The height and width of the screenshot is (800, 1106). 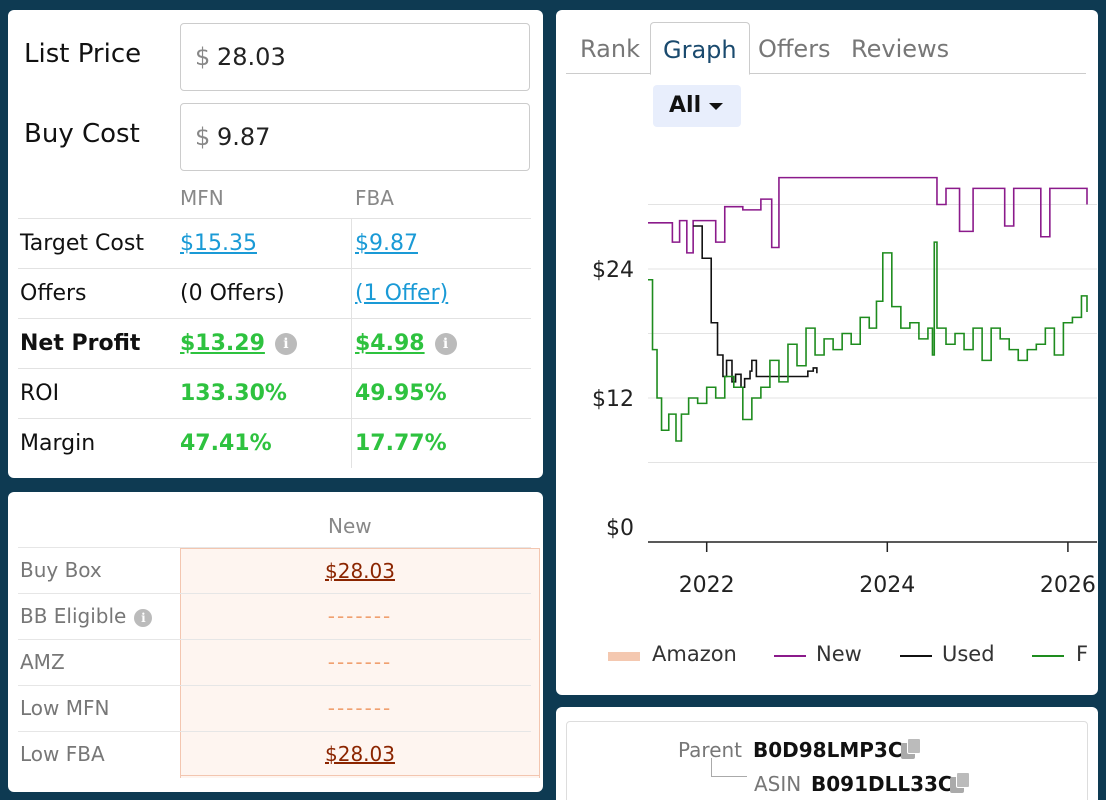 What do you see at coordinates (790, 656) in the screenshot?
I see `legend-swatch-new` at bounding box center [790, 656].